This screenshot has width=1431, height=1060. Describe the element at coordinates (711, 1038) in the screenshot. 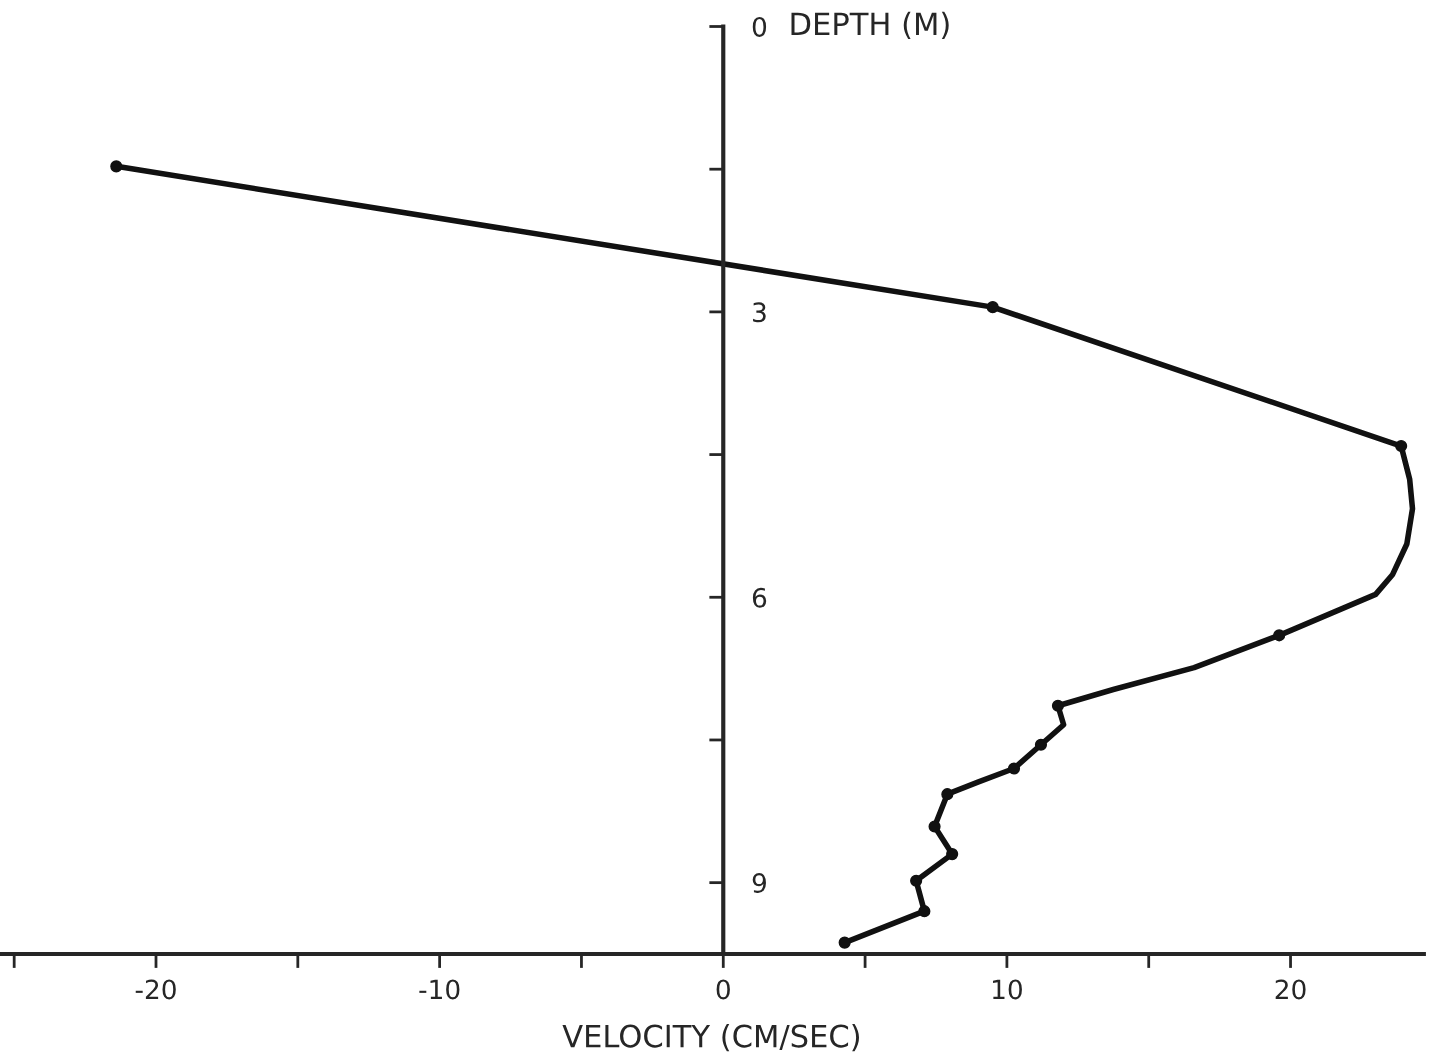

I see `x-axis-title: VELOCITY (CM/SEC)` at that location.